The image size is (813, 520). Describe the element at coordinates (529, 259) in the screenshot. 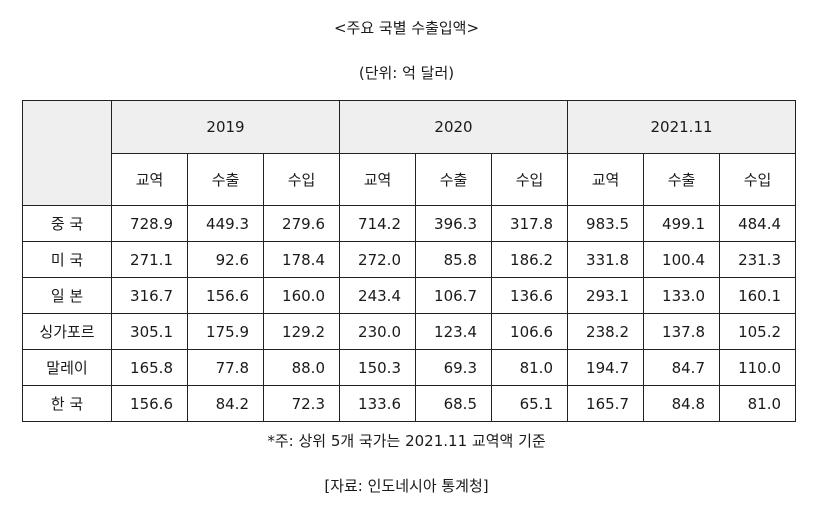

I see `table-cell: 186.2` at that location.